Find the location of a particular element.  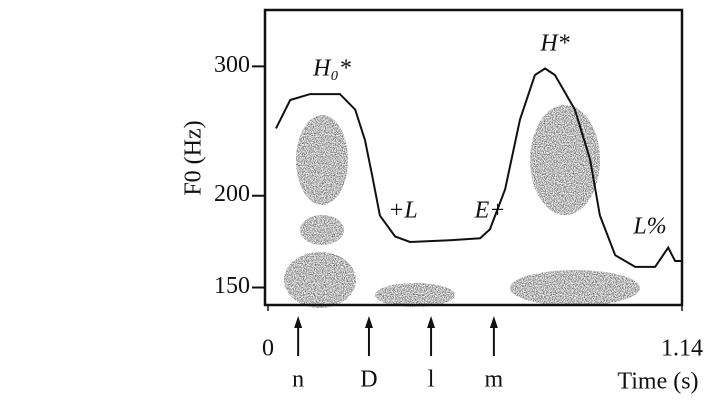

y-tick-label: 150 is located at coordinates (232, 286).